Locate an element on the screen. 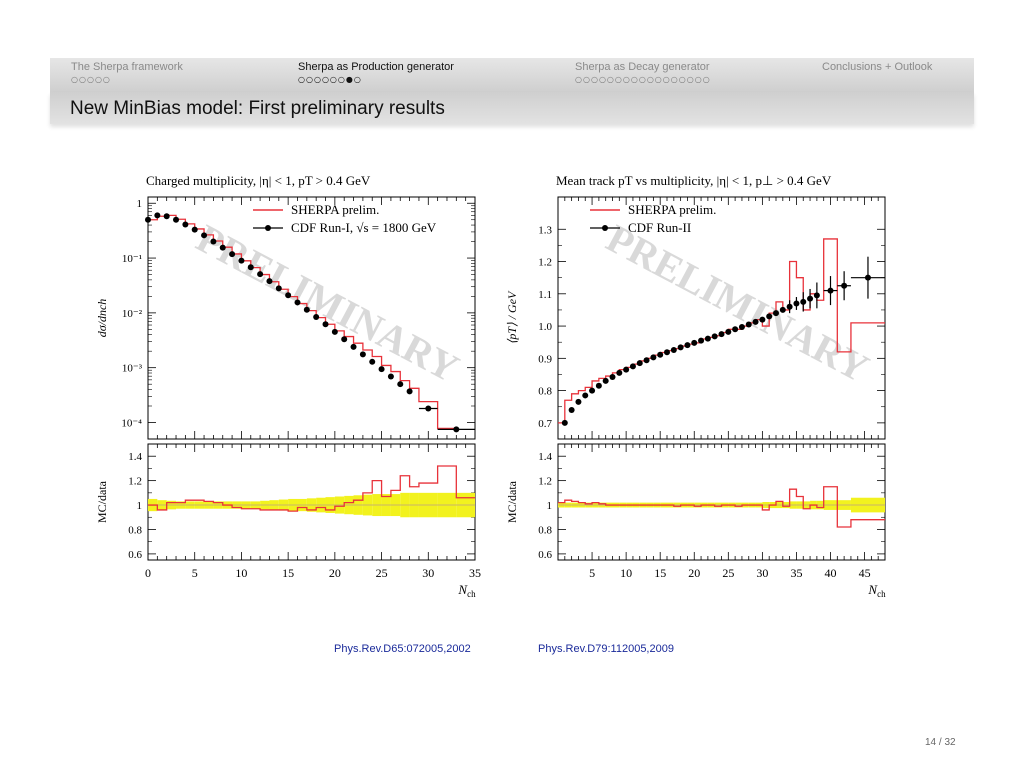  x-tick-label: 45 is located at coordinates (865, 573).